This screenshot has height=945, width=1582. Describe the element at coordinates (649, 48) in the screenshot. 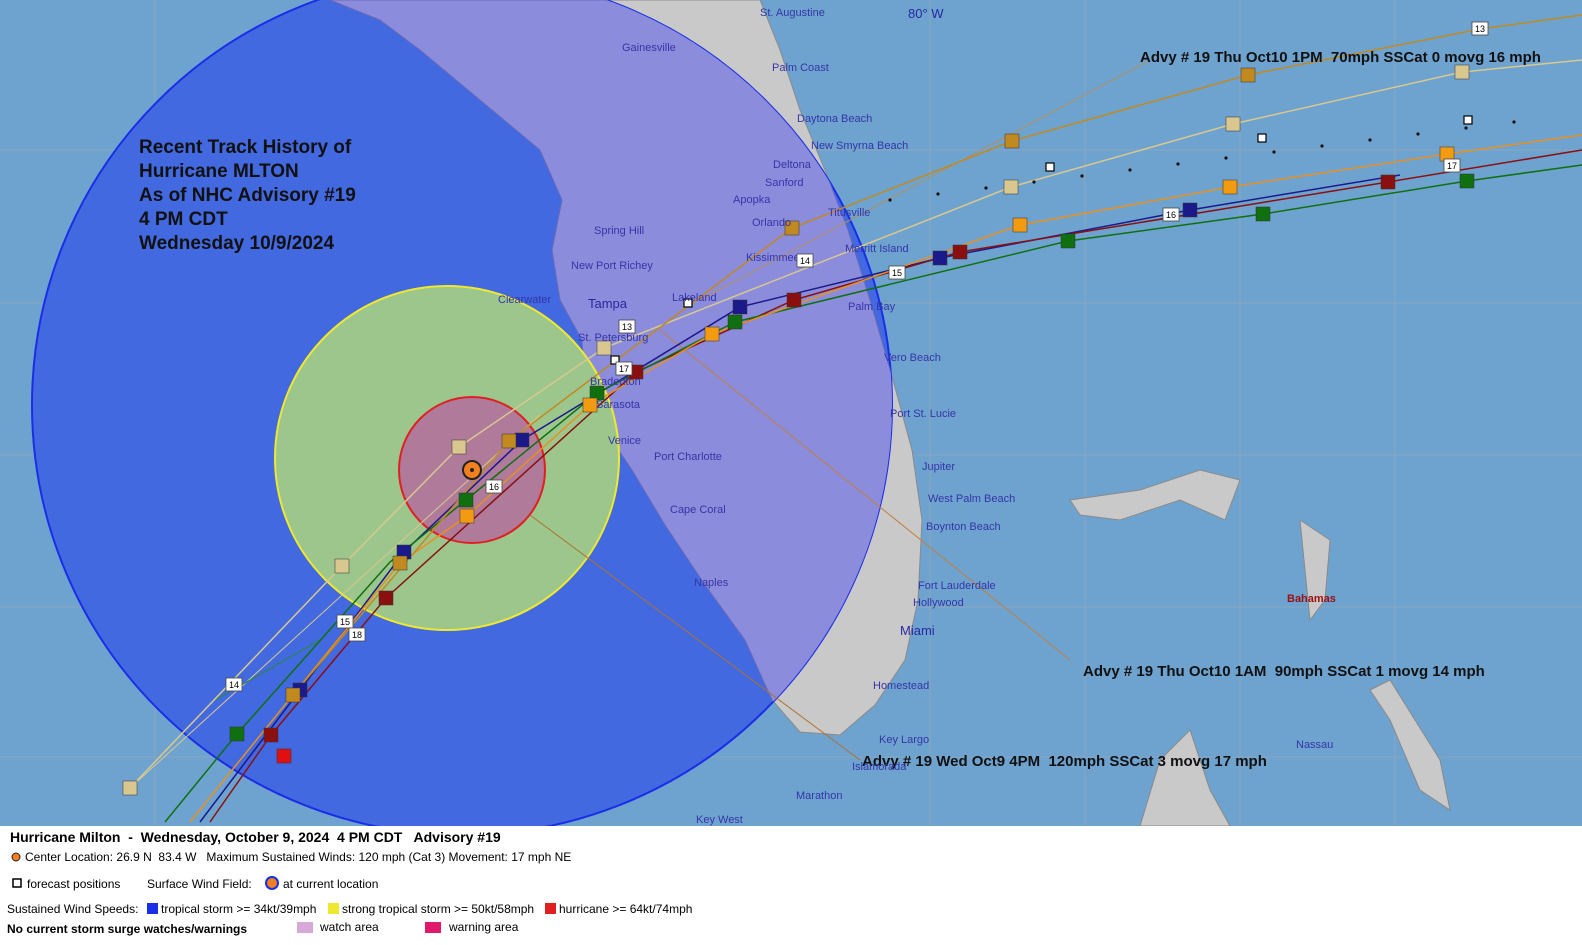

I see `place-label: Gainesville` at that location.